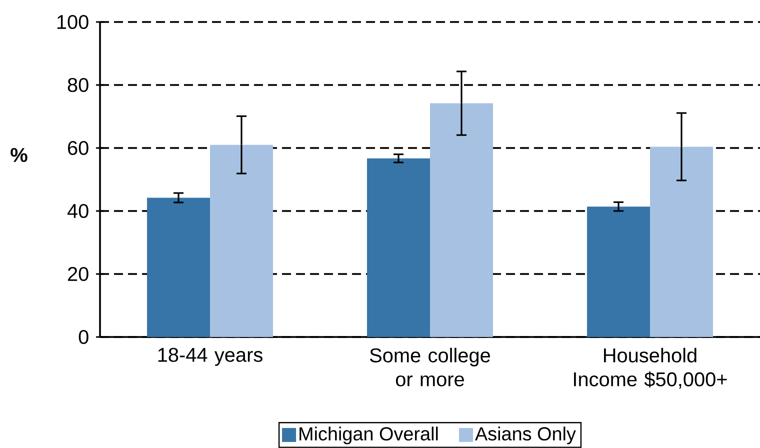 Image resolution: width=760 pixels, height=448 pixels. Describe the element at coordinates (72, 22) in the screenshot. I see `y-tick-label: 100` at that location.